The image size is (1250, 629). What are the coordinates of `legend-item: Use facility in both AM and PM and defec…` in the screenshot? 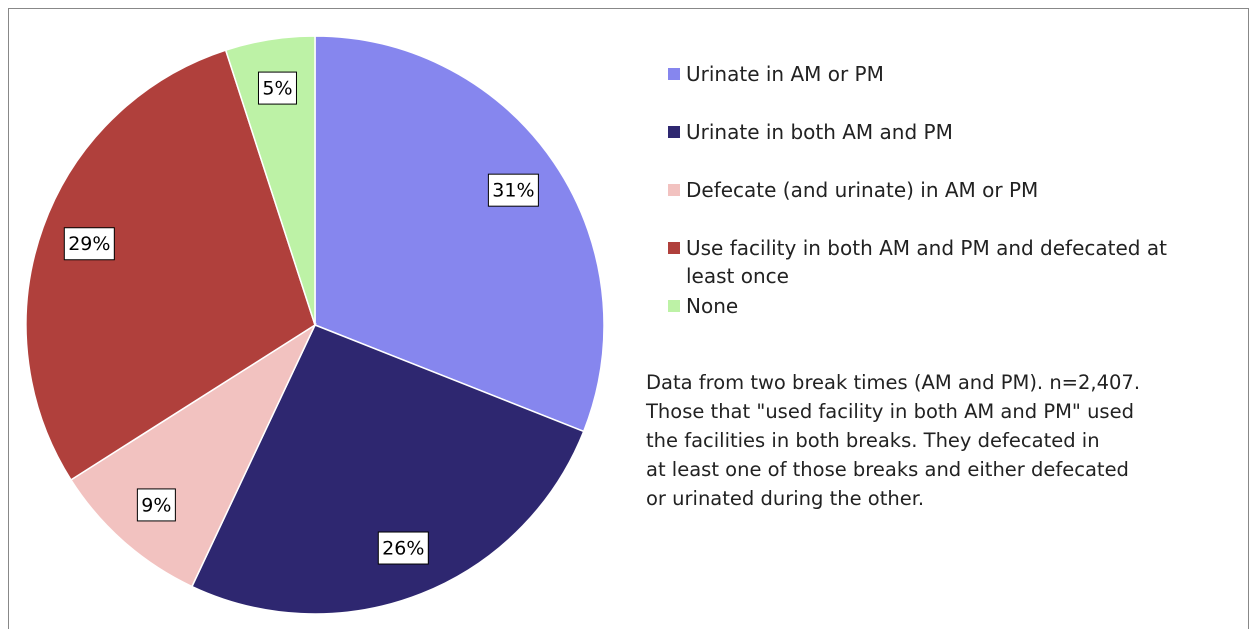 It's located at (933, 262).